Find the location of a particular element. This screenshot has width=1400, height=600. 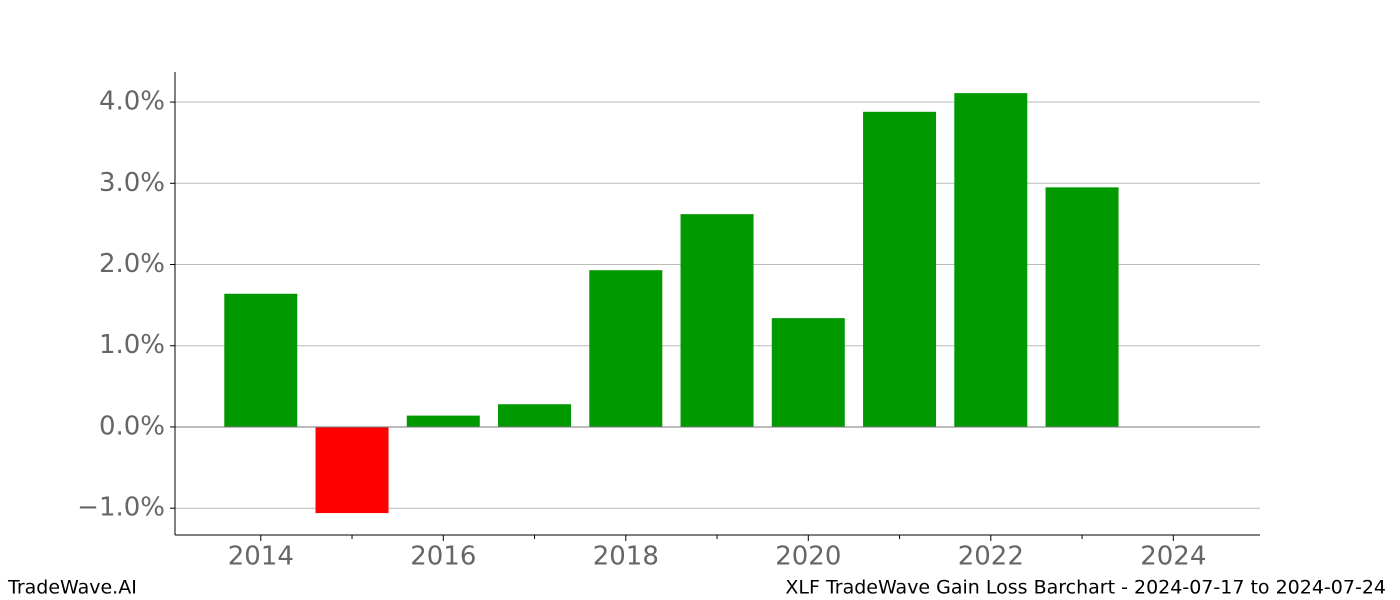

x-tick-label: 2020 is located at coordinates (808, 557).